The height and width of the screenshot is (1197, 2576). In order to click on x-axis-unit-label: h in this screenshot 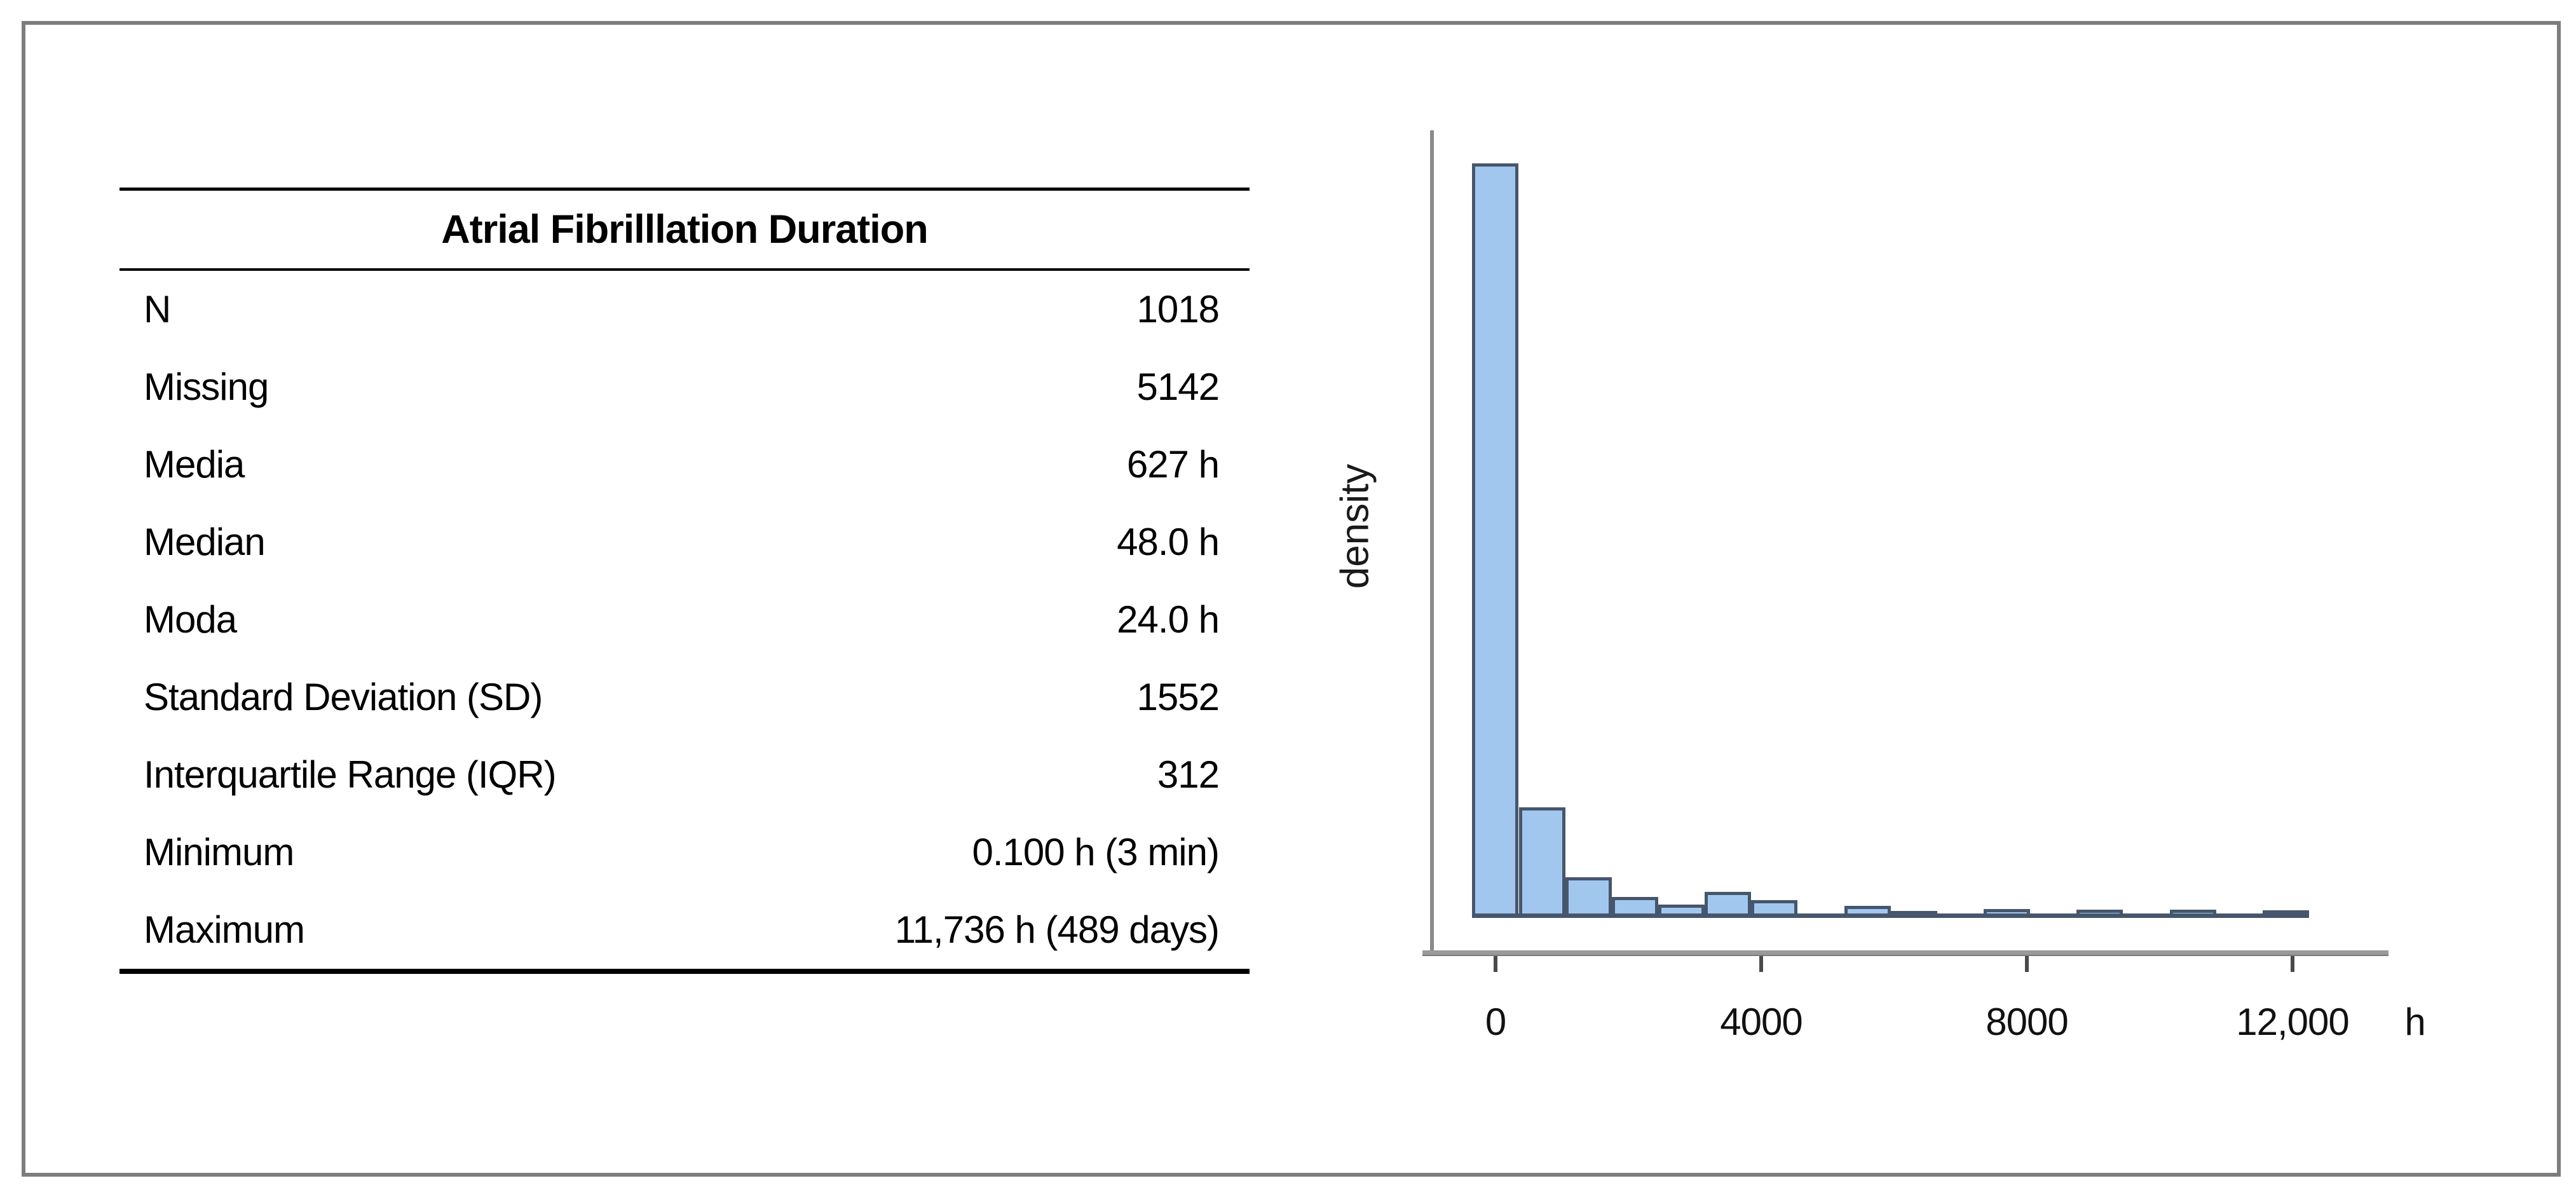, I will do `click(2415, 1022)`.